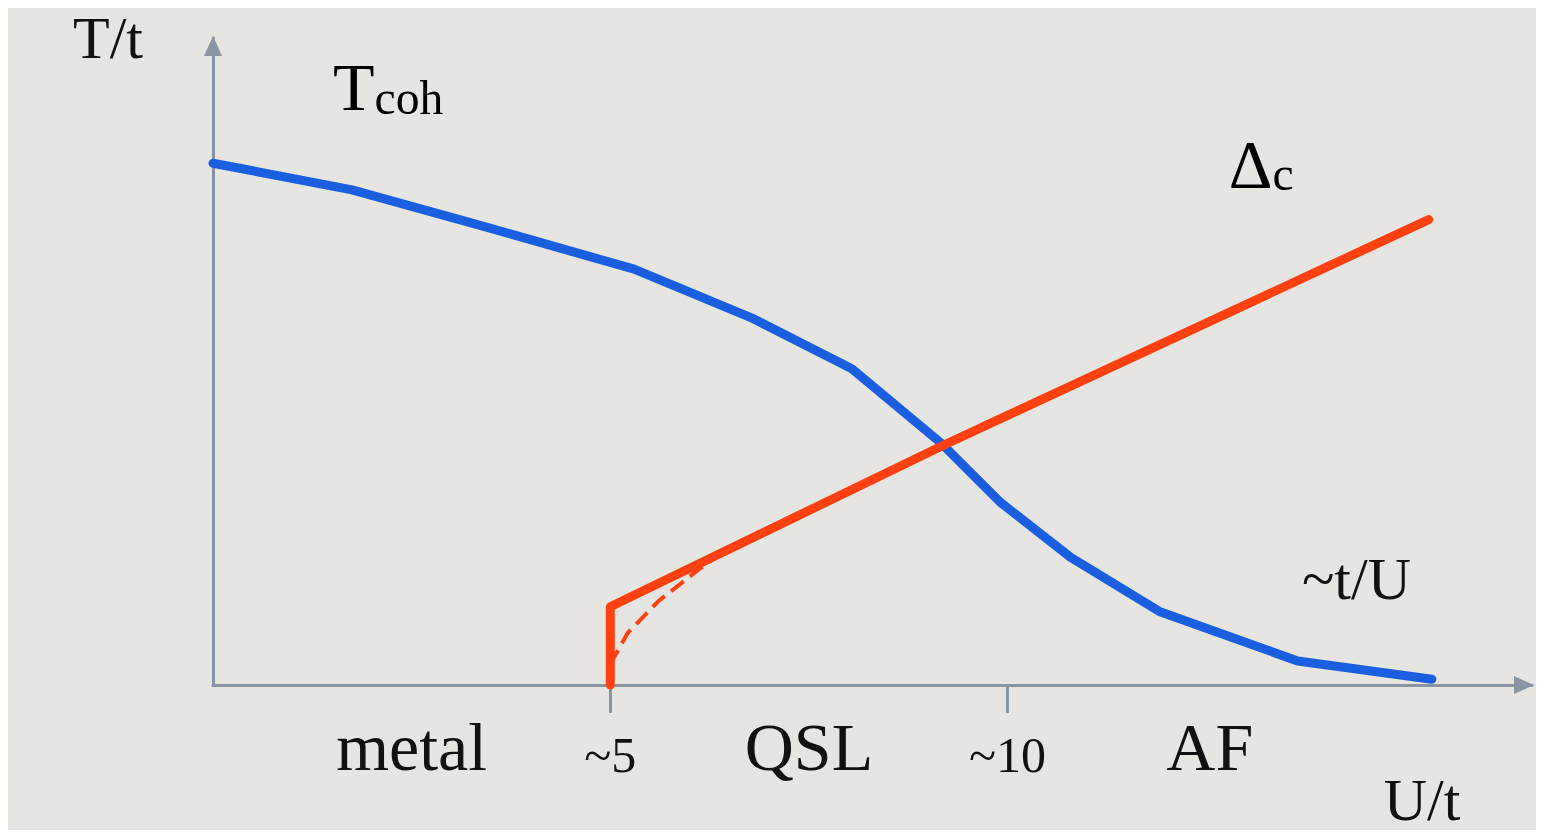 This screenshot has height=838, width=1544. I want to click on text: metal, so click(412, 747).